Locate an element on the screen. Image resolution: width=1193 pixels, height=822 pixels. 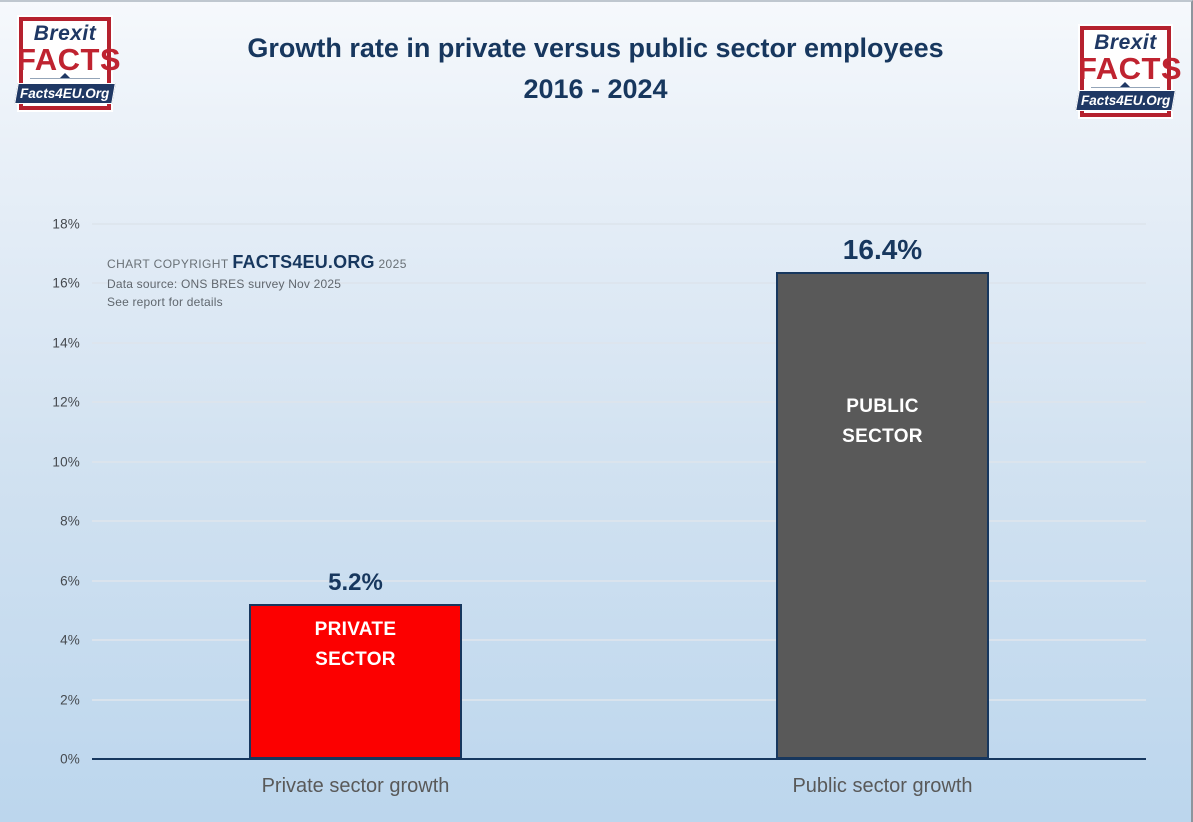
y-tick-label: 8% is located at coordinates (70, 521).